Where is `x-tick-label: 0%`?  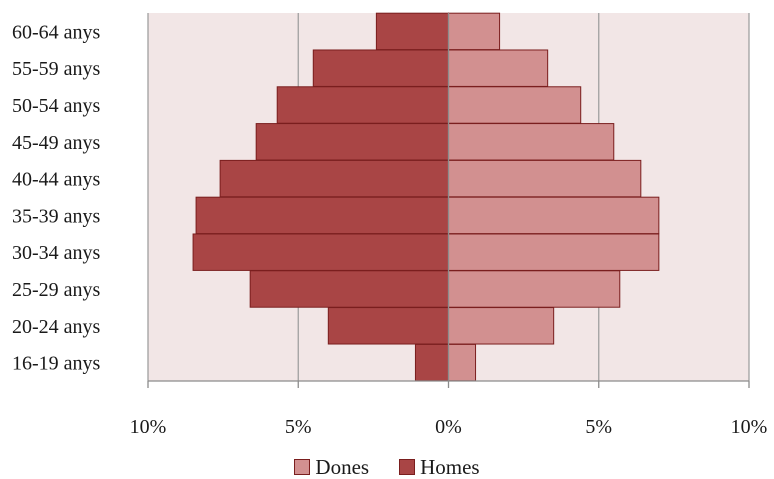
x-tick-label: 0% is located at coordinates (448, 427).